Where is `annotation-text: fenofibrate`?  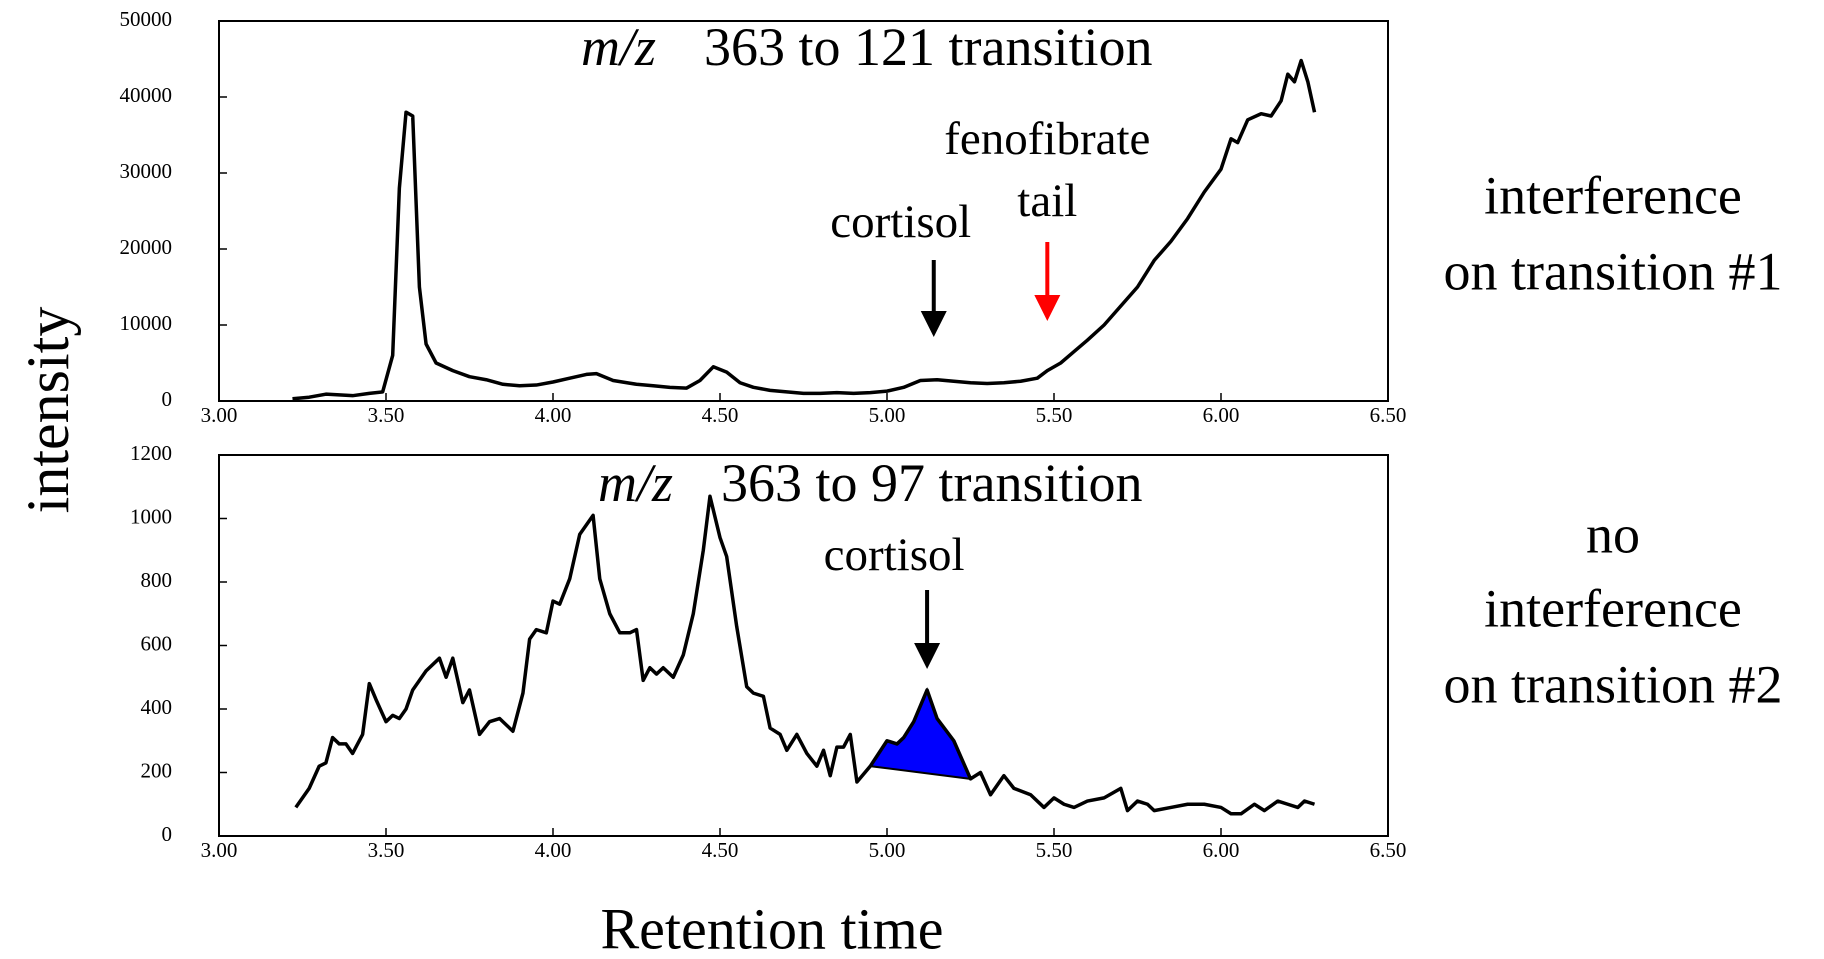
annotation-text: fenofibrate is located at coordinates (1047, 139).